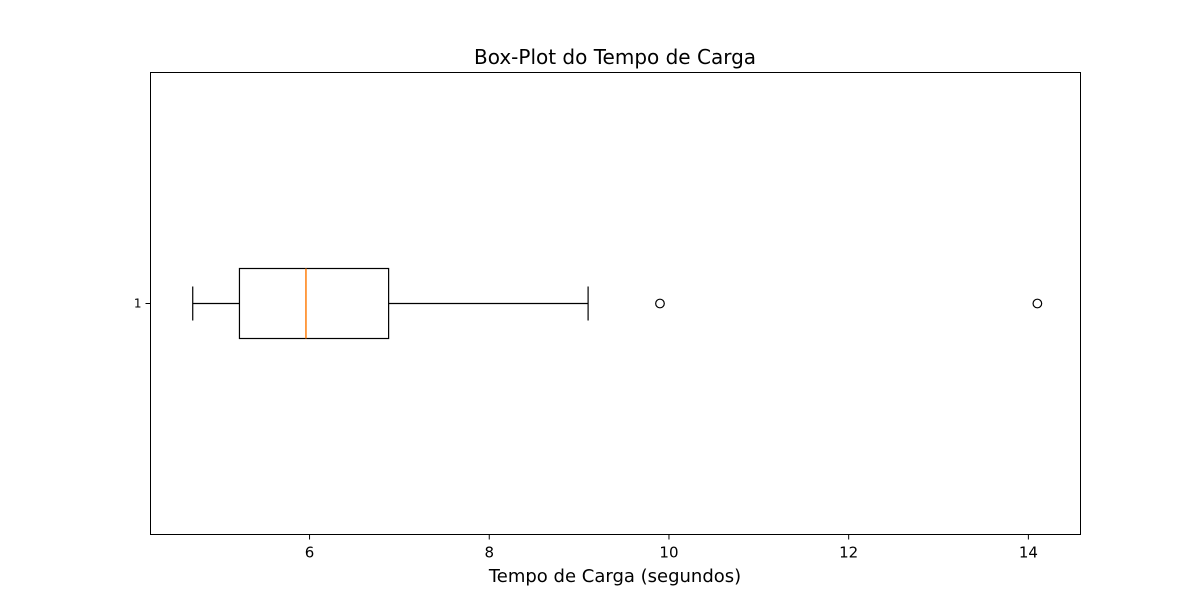  Describe the element at coordinates (848, 553) in the screenshot. I see `x-tick-label: 12` at that location.